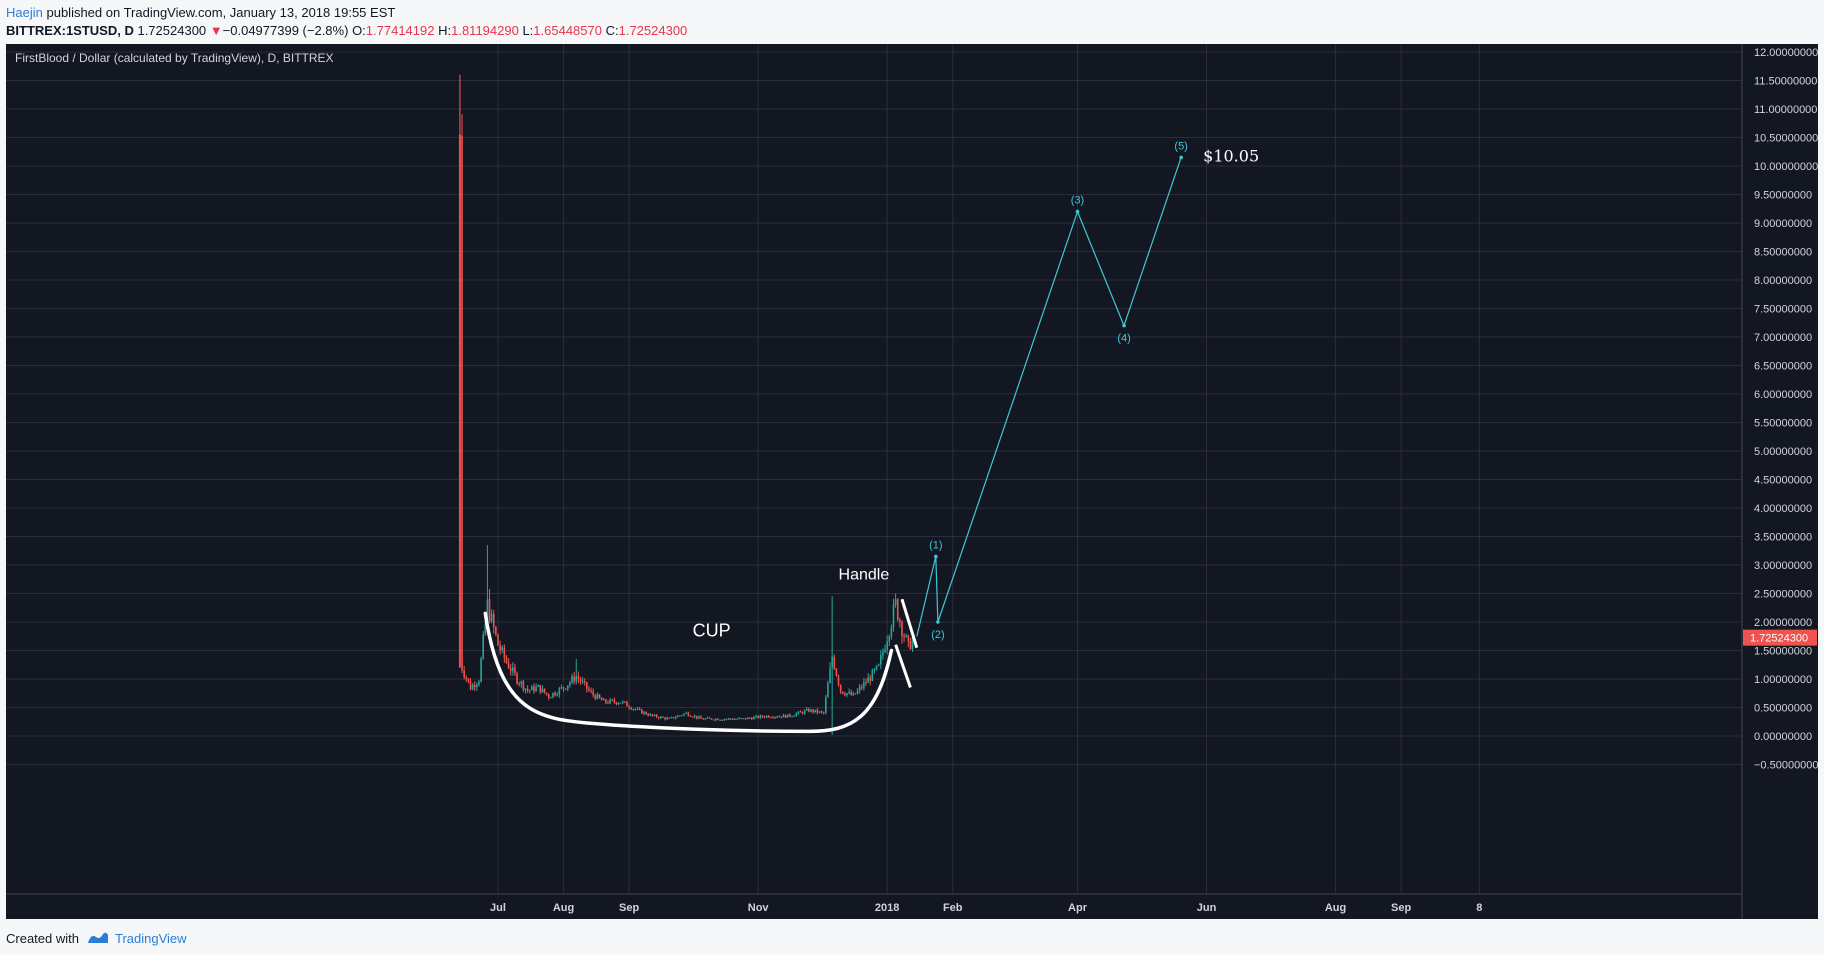 Image resolution: width=1824 pixels, height=955 pixels. What do you see at coordinates (1783, 623) in the screenshot?
I see `y-tick-label: 2.00000000` at bounding box center [1783, 623].